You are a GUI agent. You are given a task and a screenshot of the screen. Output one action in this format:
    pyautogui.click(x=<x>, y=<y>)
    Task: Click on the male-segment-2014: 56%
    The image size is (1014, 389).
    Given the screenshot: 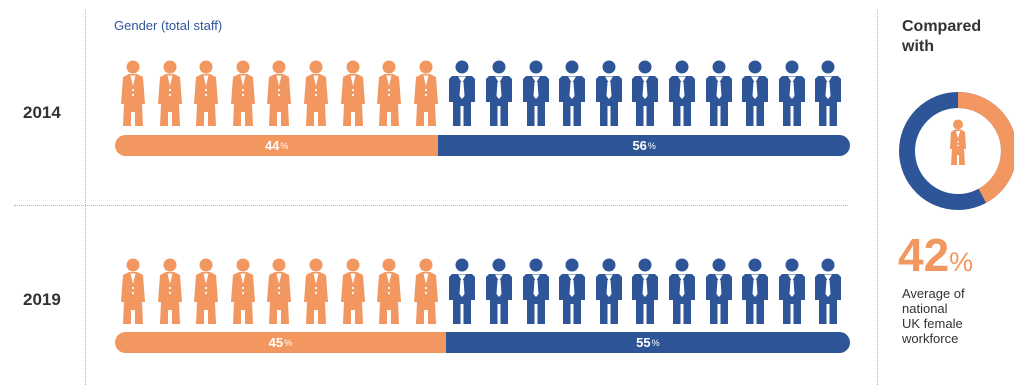 What is the action you would take?
    pyautogui.click(x=644, y=145)
    